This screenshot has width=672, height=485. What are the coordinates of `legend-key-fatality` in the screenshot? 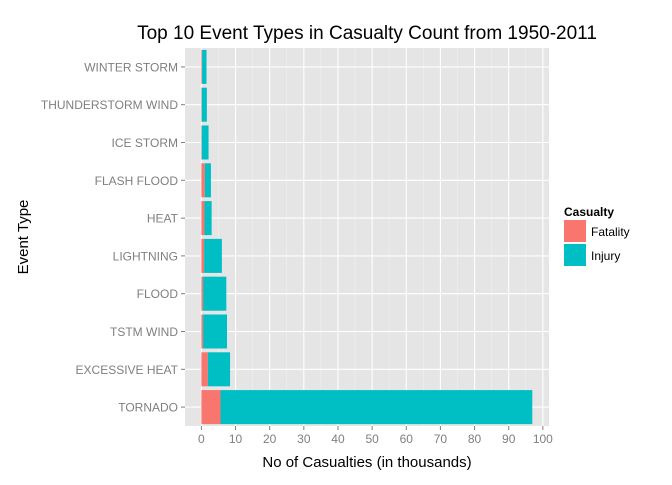 It's located at (575, 231).